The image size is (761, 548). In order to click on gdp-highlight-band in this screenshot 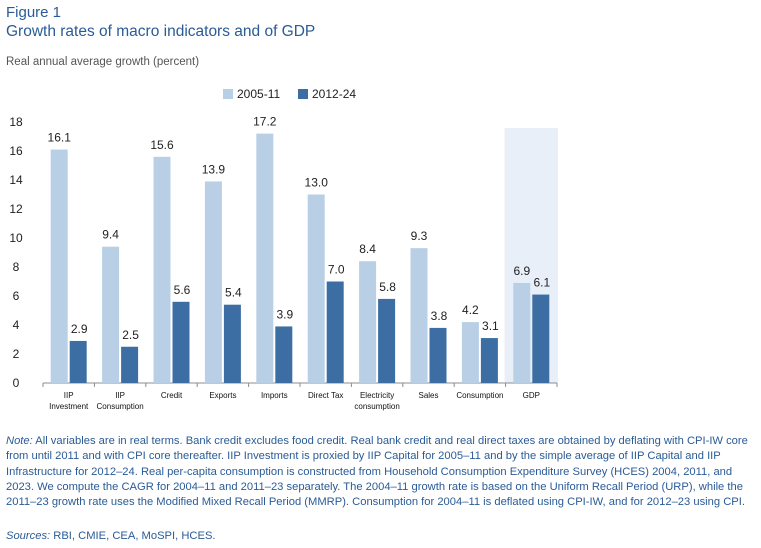, I will do `click(531, 255)`.